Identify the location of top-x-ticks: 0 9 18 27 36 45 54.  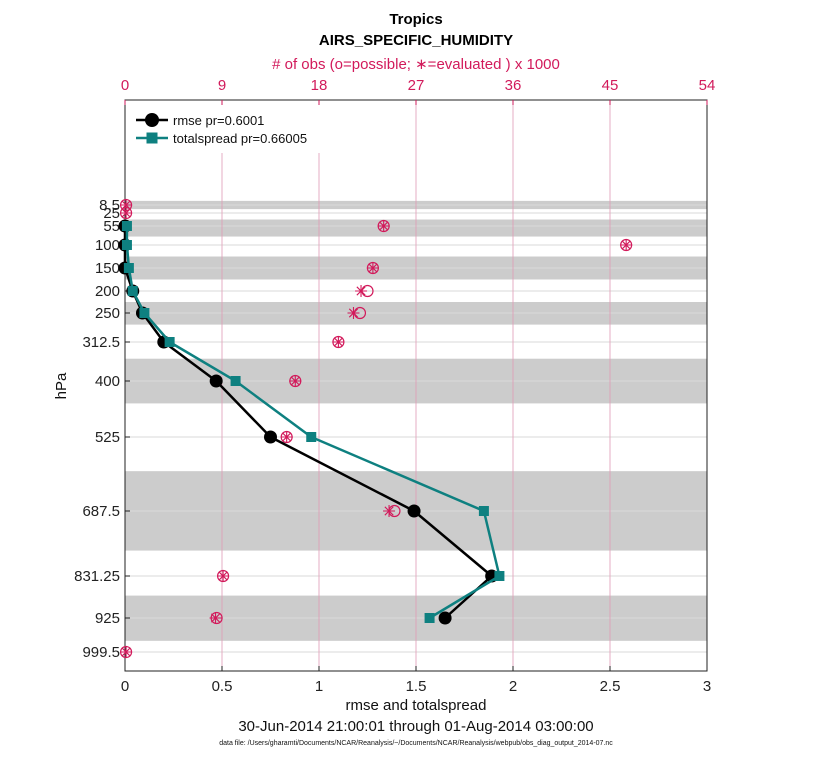
(418, 91).